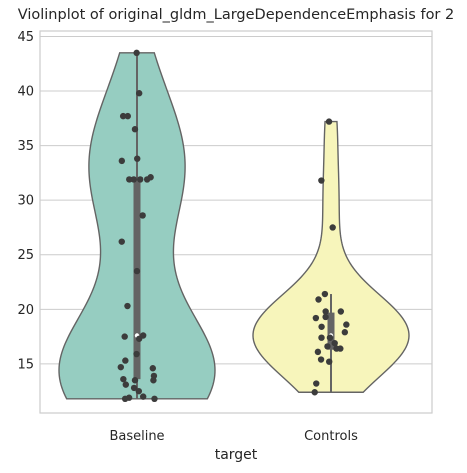  I want to click on y-tick-labels: 15 20 25 30 35 40 45, so click(25, 201).